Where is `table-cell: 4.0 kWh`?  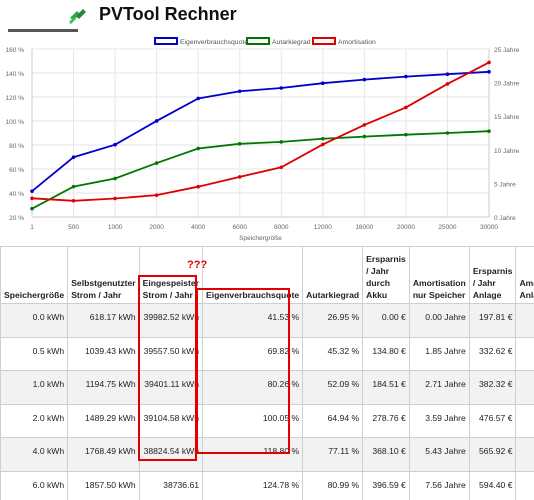 table-cell: 4.0 kWh is located at coordinates (34, 454).